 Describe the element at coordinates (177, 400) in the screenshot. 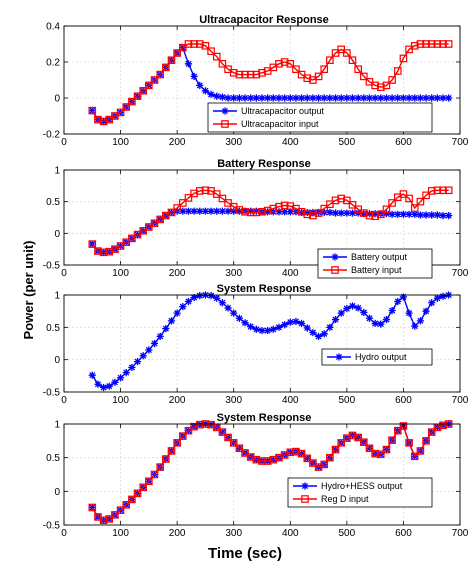

I see `x-tick-label: 200` at that location.